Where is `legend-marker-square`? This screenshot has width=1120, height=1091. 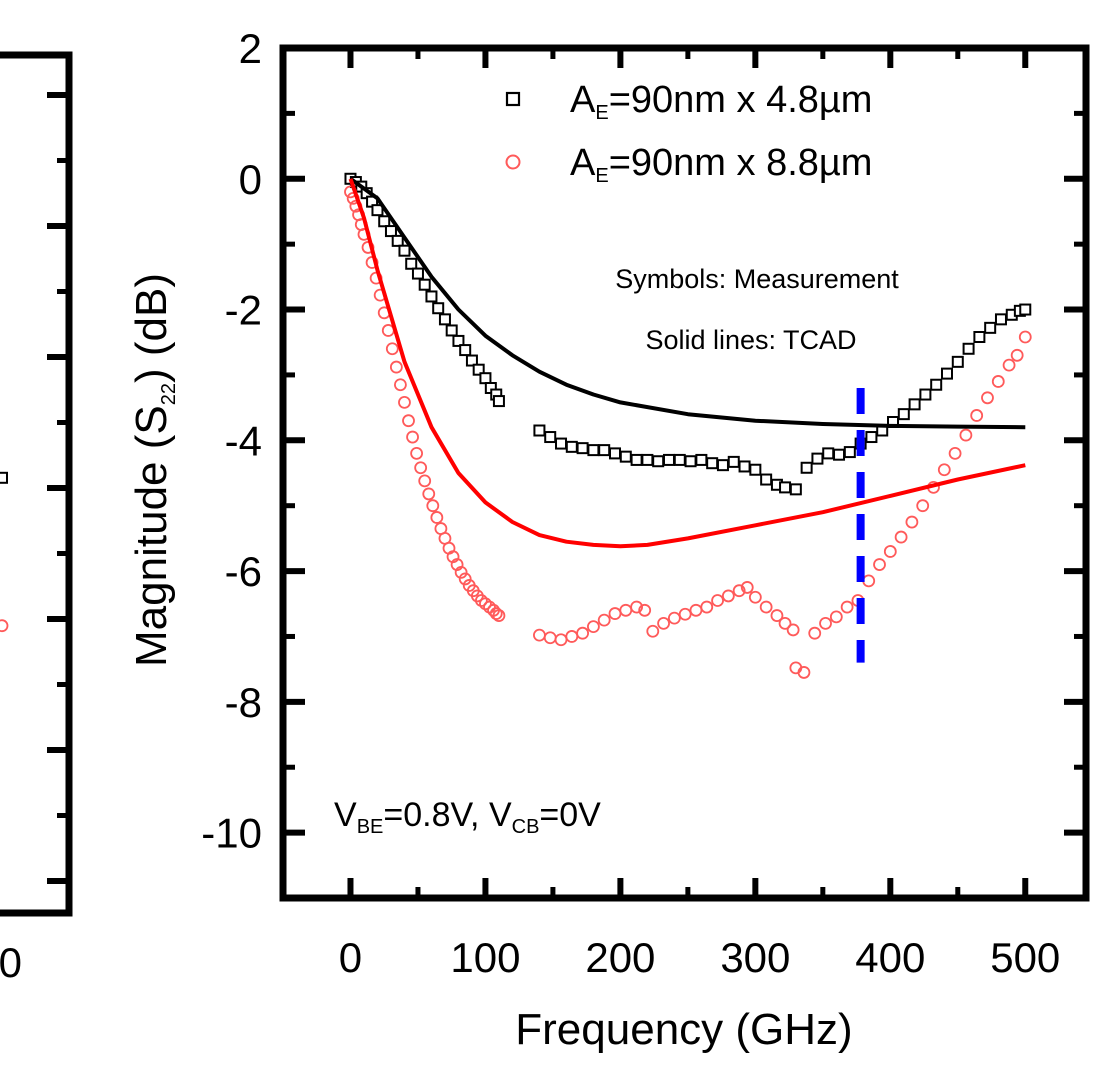
legend-marker-square is located at coordinates (513, 99).